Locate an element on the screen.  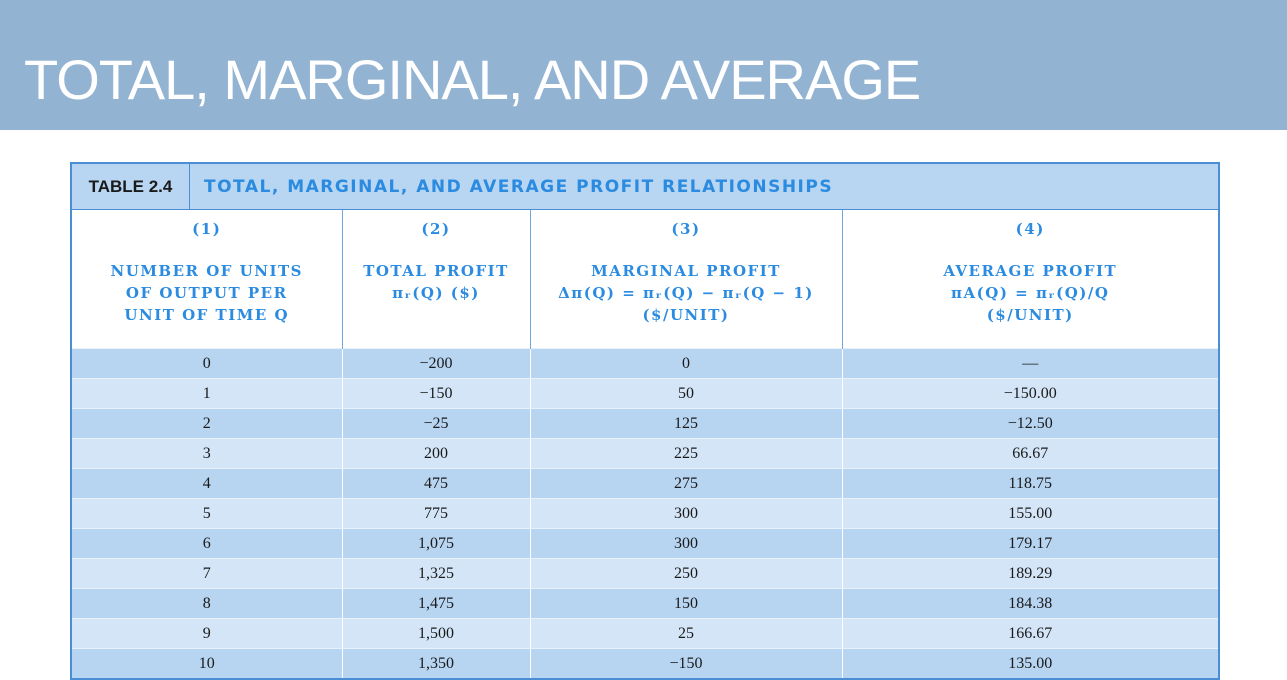
table-number: TABLE 2.4 is located at coordinates (131, 186).